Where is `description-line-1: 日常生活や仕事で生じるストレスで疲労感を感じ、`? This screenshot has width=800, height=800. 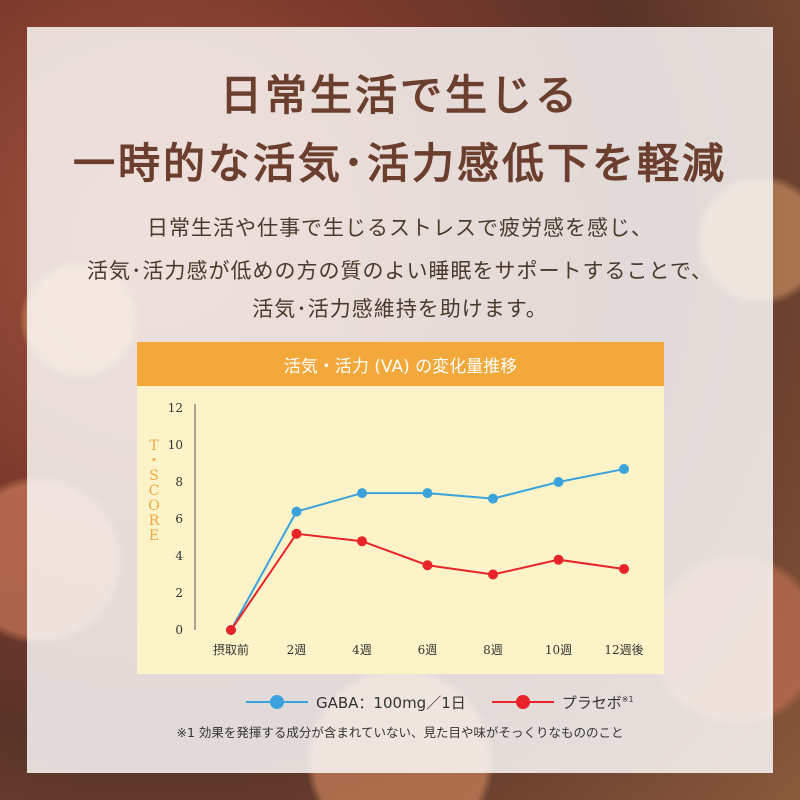
description-line-1: 日常生活や仕事で生じるストレスで疲労感を感じ、 is located at coordinates (400, 228).